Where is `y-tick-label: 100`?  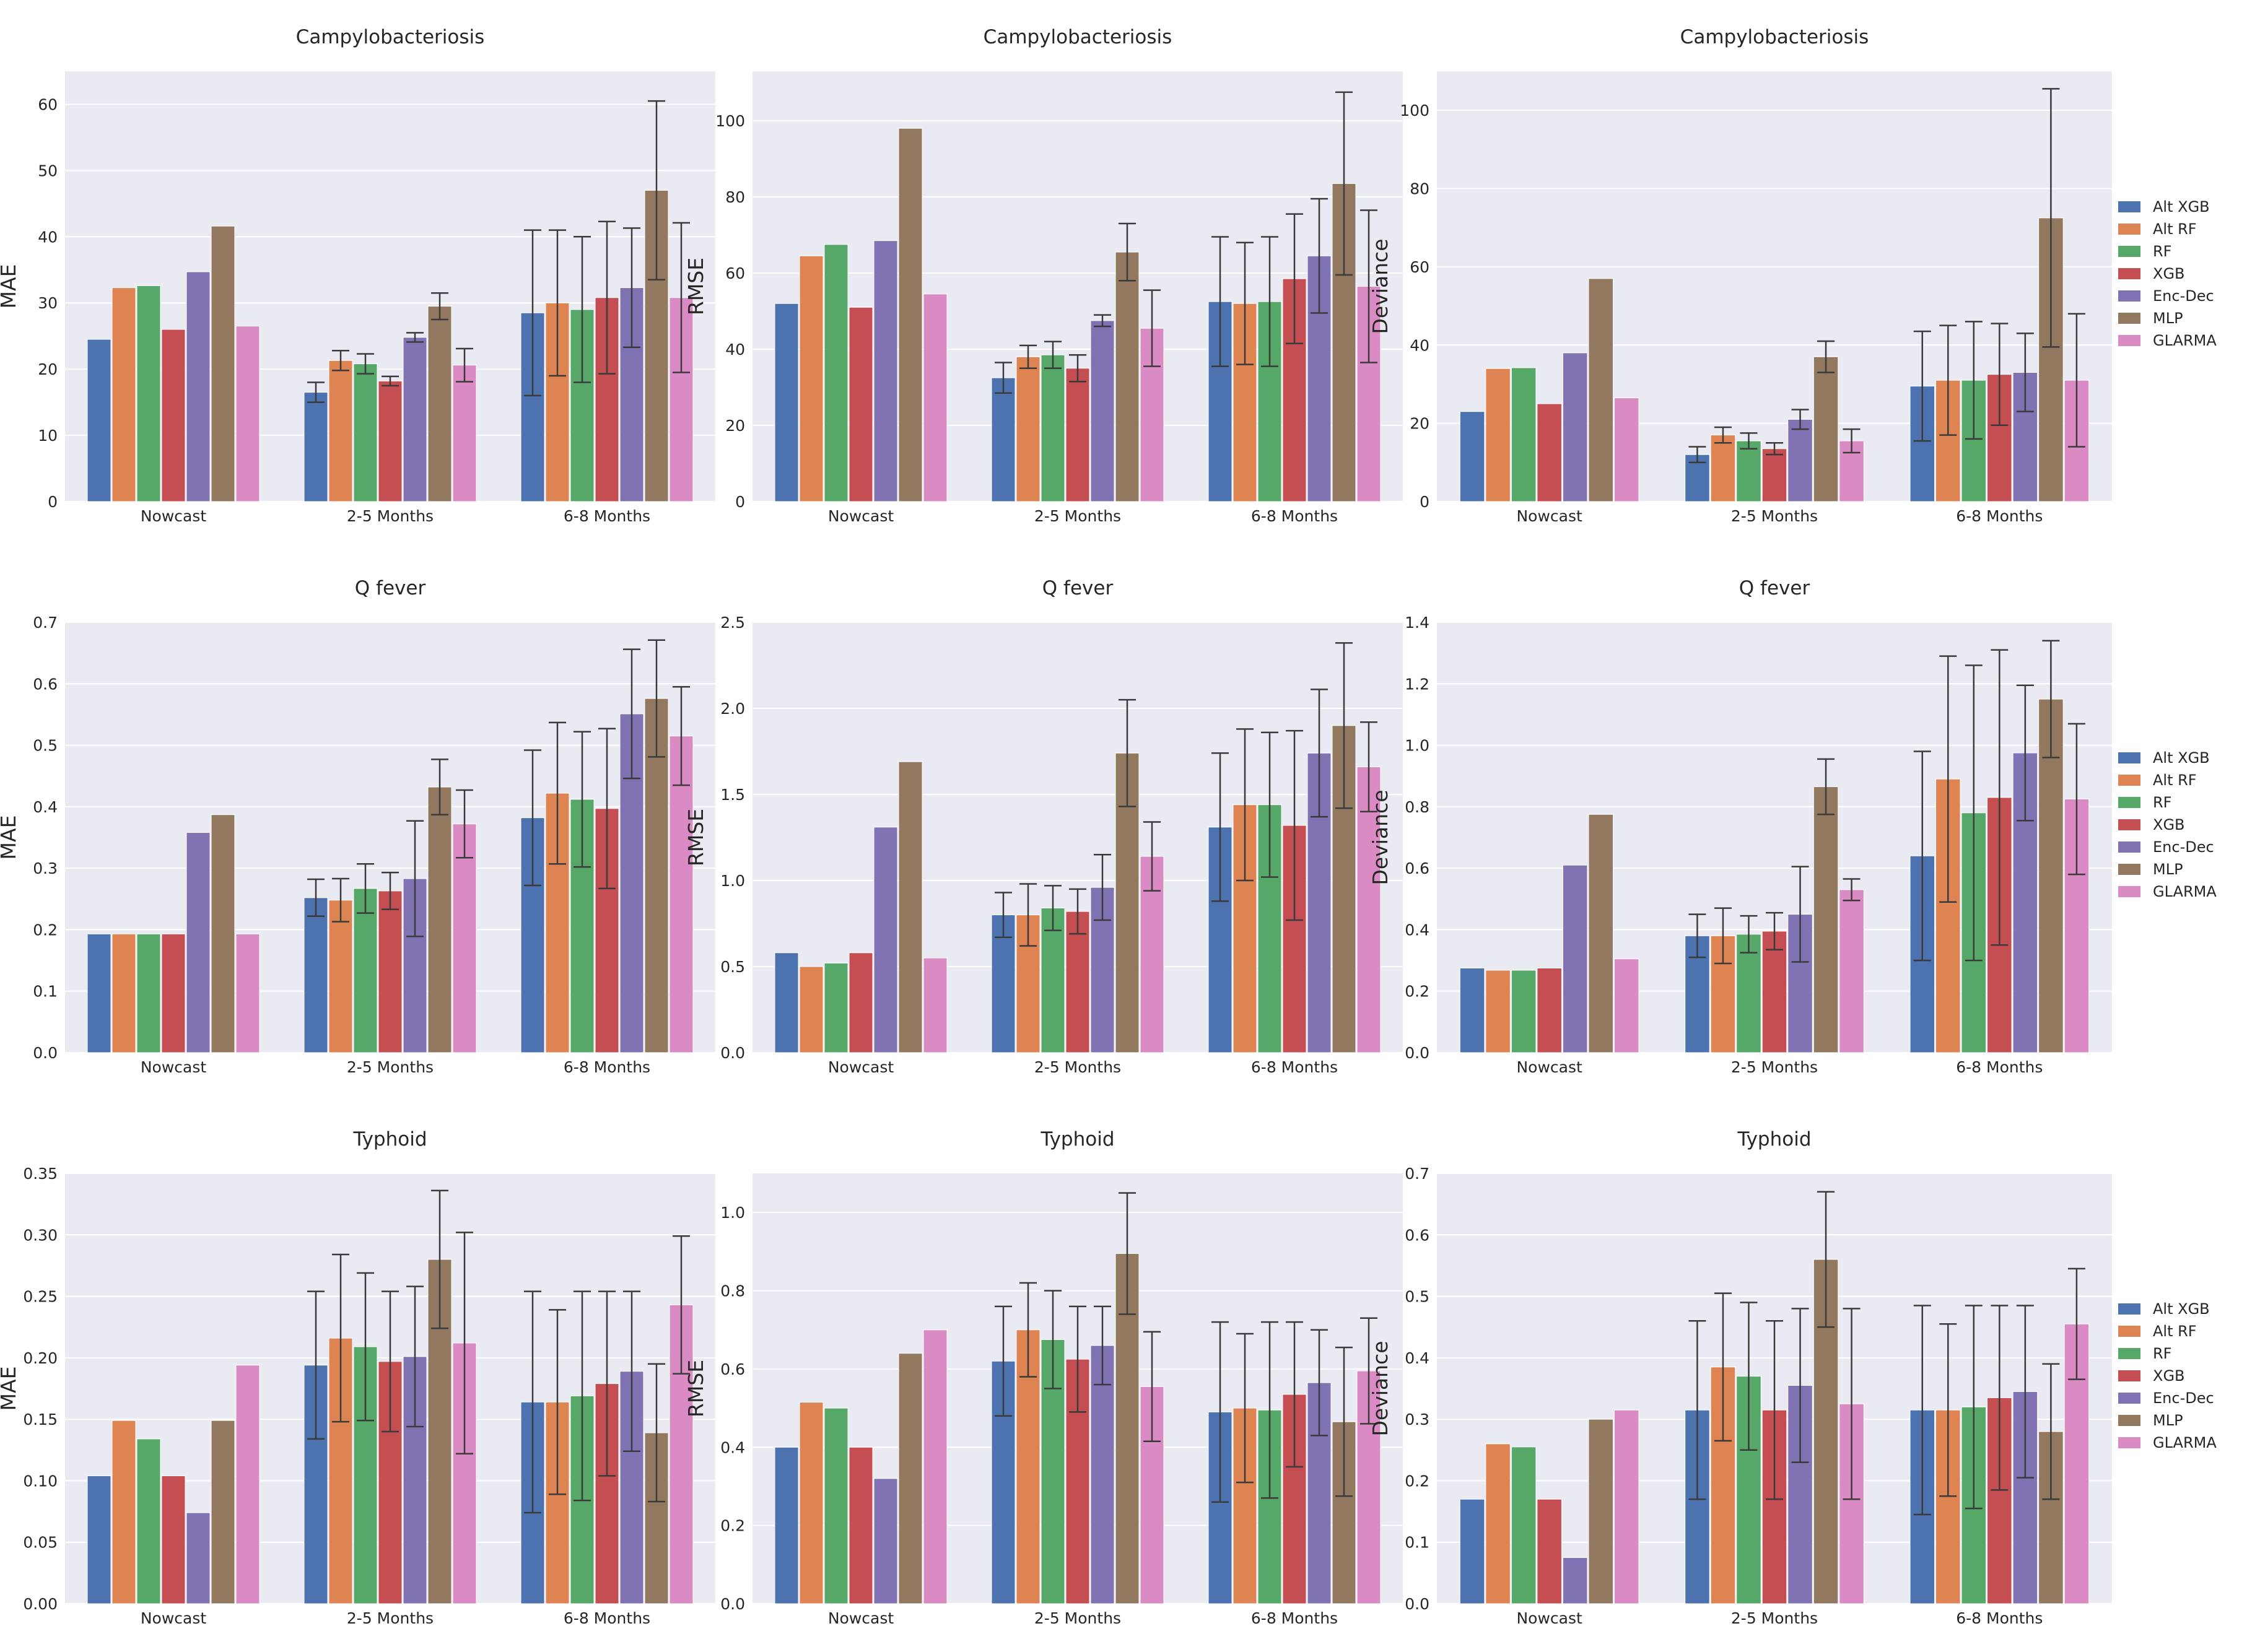
y-tick-label: 100 is located at coordinates (1414, 111).